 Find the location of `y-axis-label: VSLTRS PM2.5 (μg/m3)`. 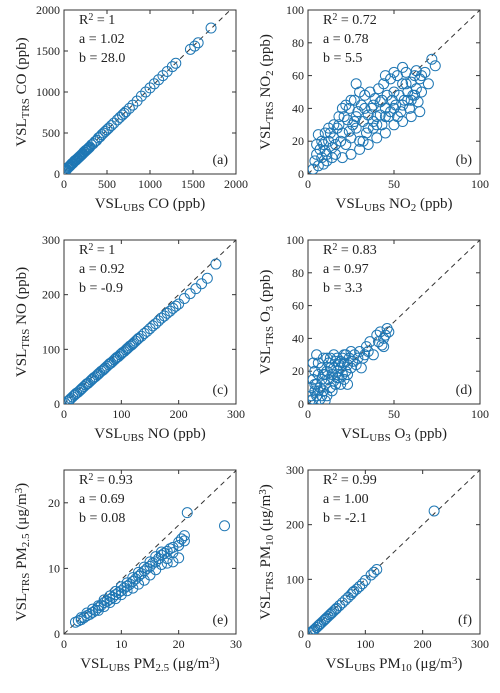

y-axis-label: VSLTRS PM2.5 (μg/m3) is located at coordinates (23, 552).